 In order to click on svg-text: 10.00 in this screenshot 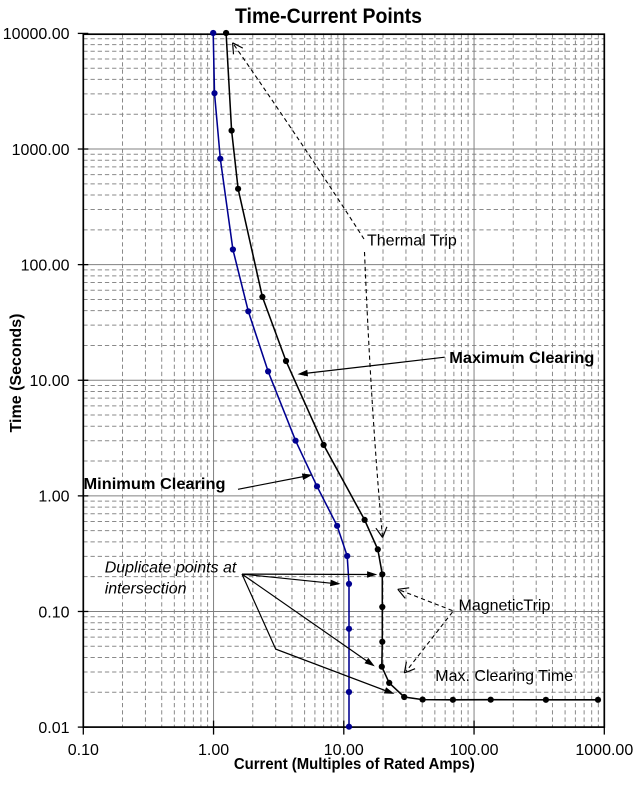, I will do `click(49, 381)`.